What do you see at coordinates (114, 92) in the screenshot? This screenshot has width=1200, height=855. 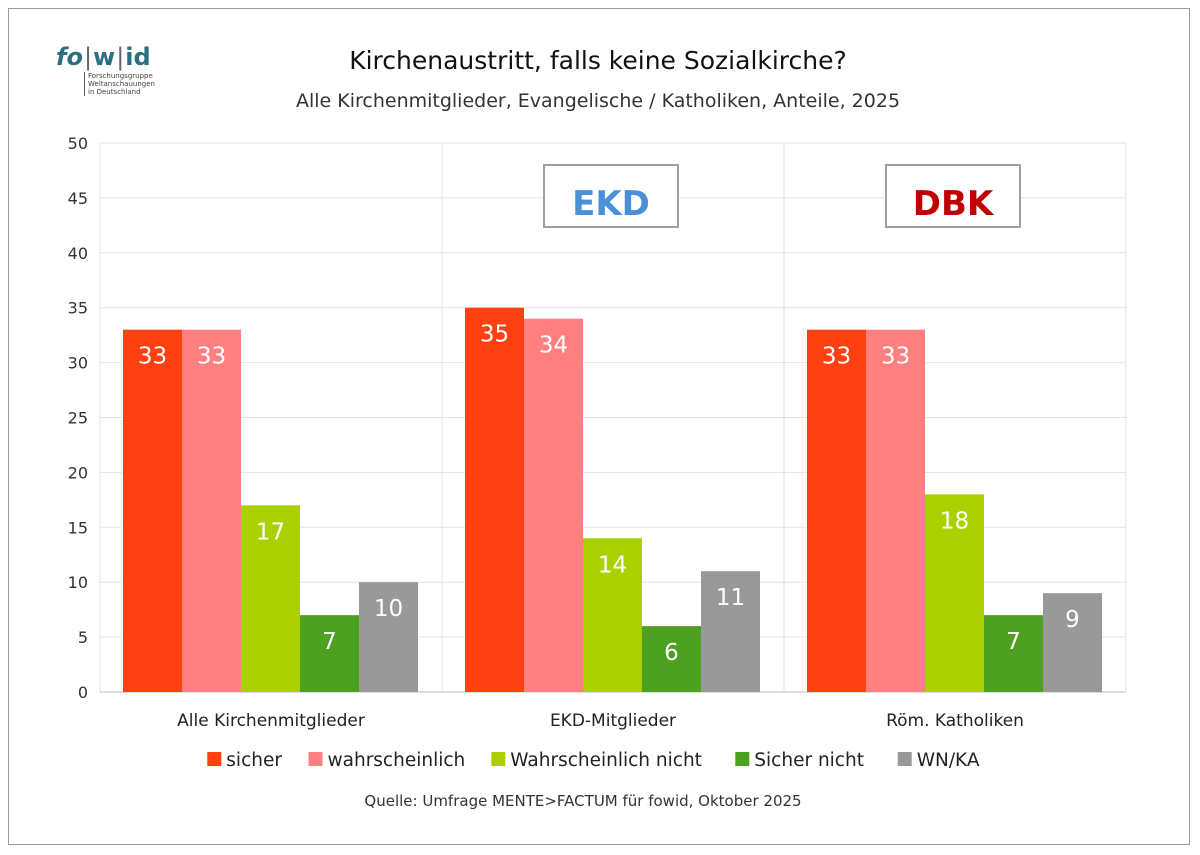 I see `logo-sub-line: in Deutschland` at bounding box center [114, 92].